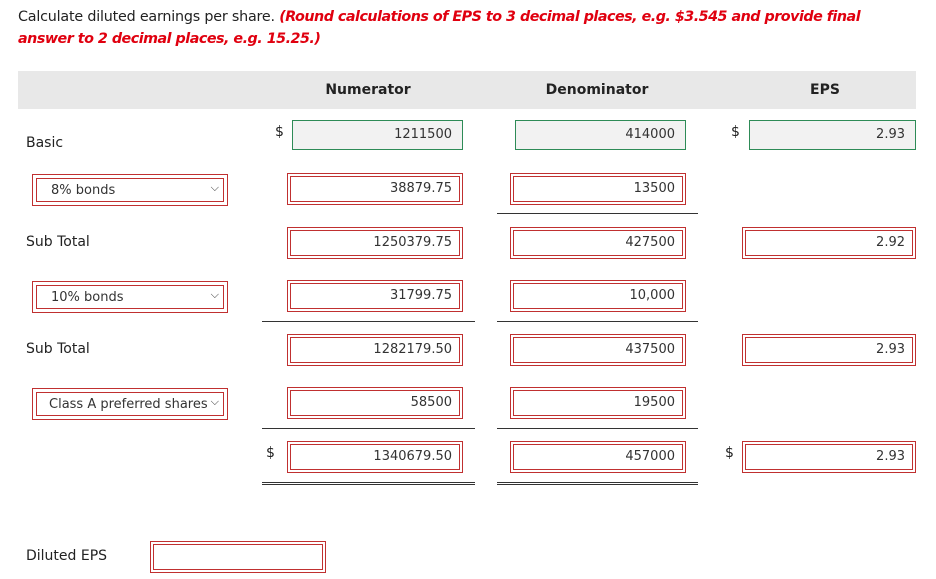  What do you see at coordinates (598, 457) in the screenshot?
I see `total-denominator-field: 457000` at bounding box center [598, 457].